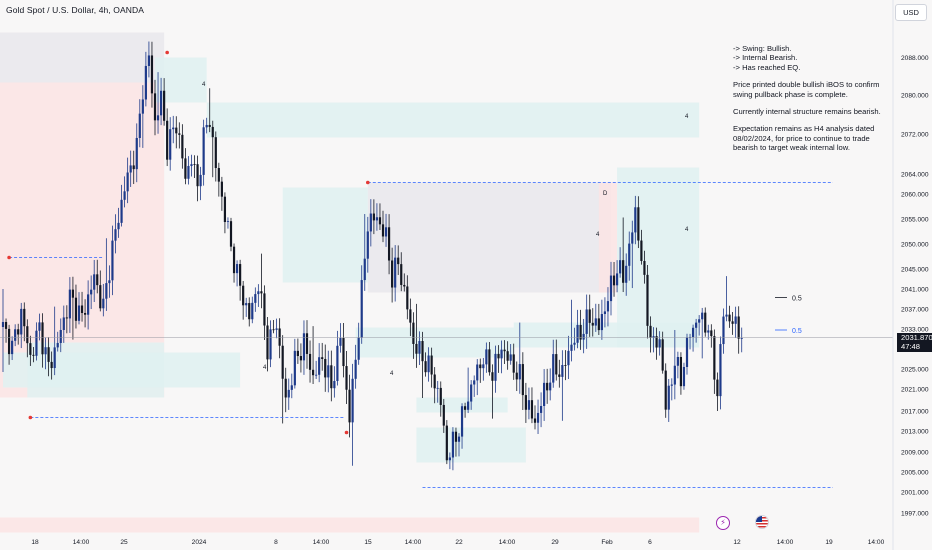 The height and width of the screenshot is (550, 932). I want to click on zone-teal, so click(658, 257).